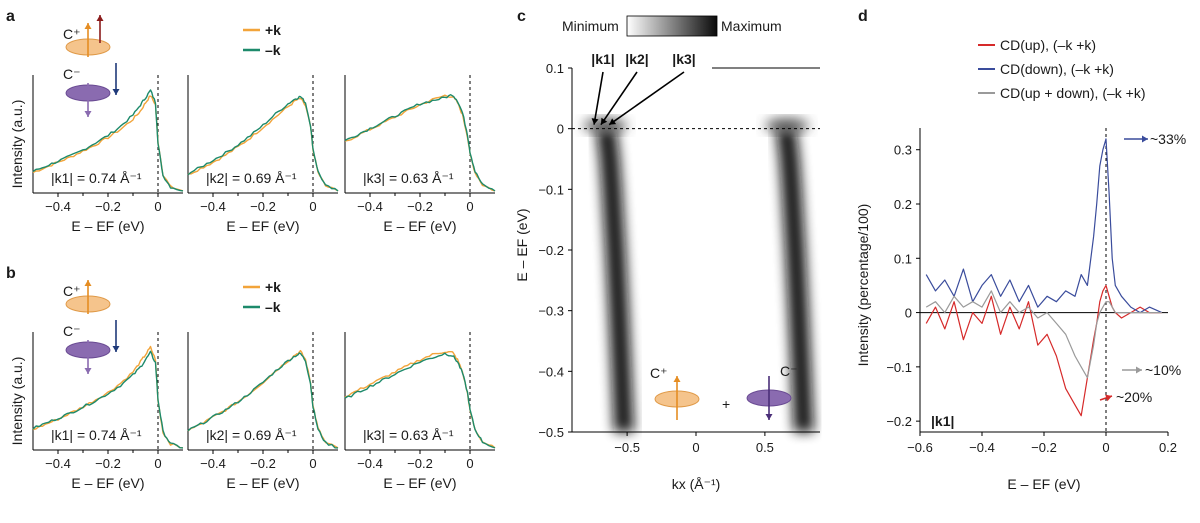 The width and height of the screenshot is (1200, 523). I want to click on k-label-2: |k2|, so click(636, 59).